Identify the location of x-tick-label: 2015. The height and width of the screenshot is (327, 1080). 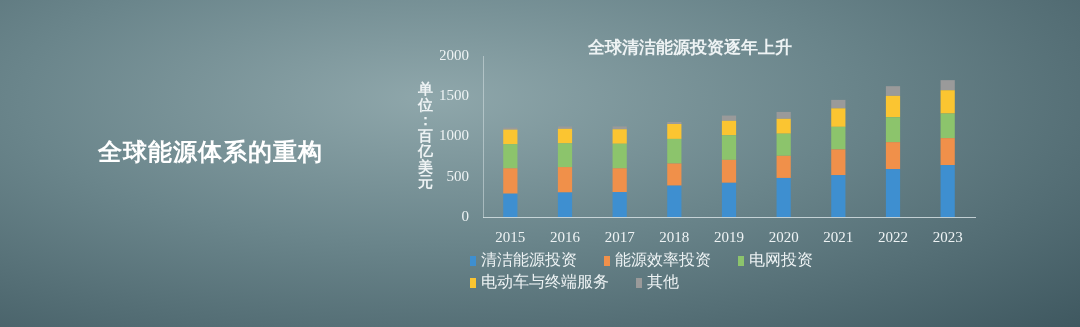
(510, 236).